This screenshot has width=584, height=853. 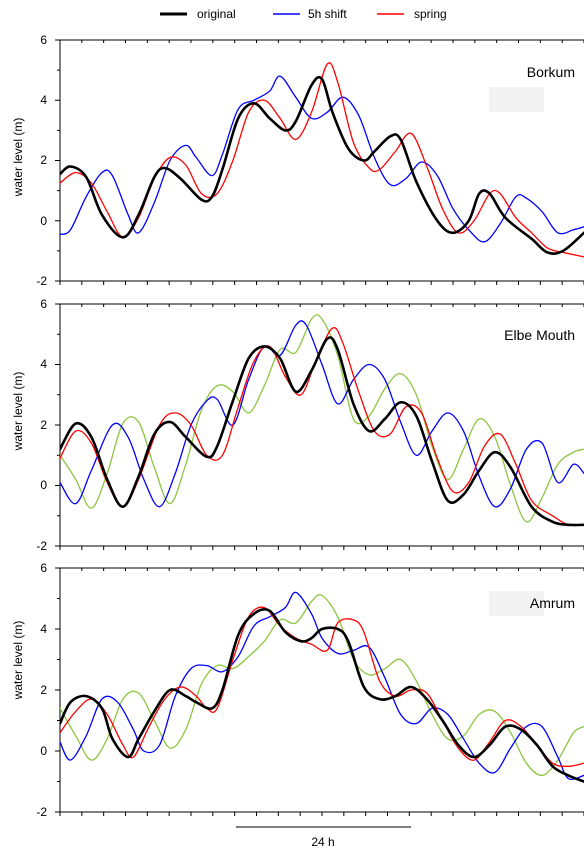 I want to click on y-ticks-borkum: 6 4 2 0 -2, so click(x=41, y=160).